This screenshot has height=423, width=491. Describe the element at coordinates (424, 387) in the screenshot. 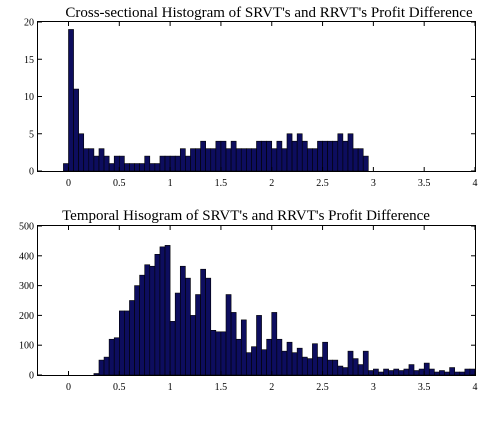

I see `x-tick-label: 3.5` at that location.